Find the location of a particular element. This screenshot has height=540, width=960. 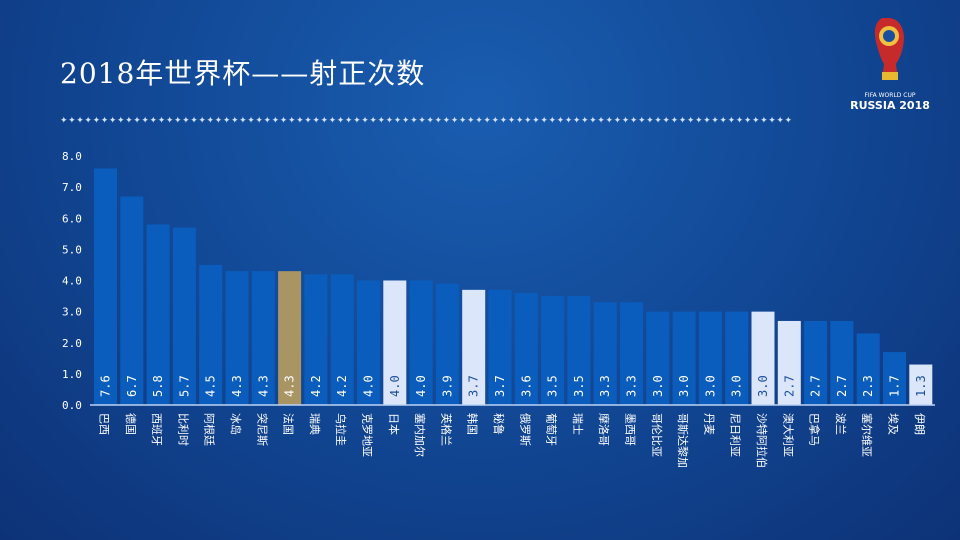

category-label: 塞内加尔 is located at coordinates (420, 435).